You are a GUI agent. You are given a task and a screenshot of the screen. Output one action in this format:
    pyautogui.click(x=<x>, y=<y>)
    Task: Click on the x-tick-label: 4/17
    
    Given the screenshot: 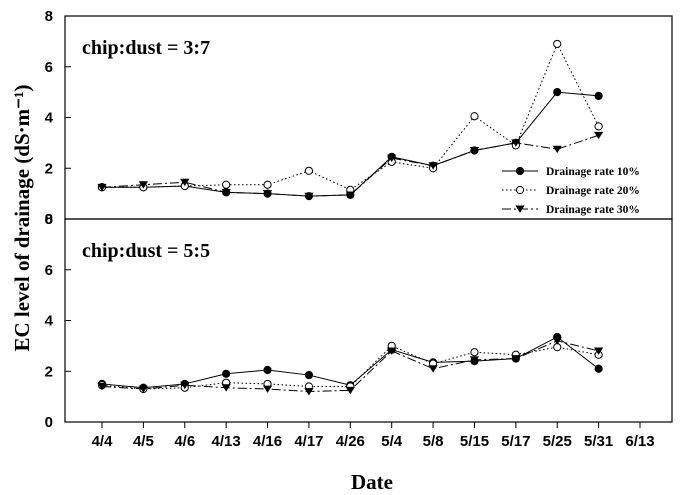 What is the action you would take?
    pyautogui.click(x=308, y=441)
    